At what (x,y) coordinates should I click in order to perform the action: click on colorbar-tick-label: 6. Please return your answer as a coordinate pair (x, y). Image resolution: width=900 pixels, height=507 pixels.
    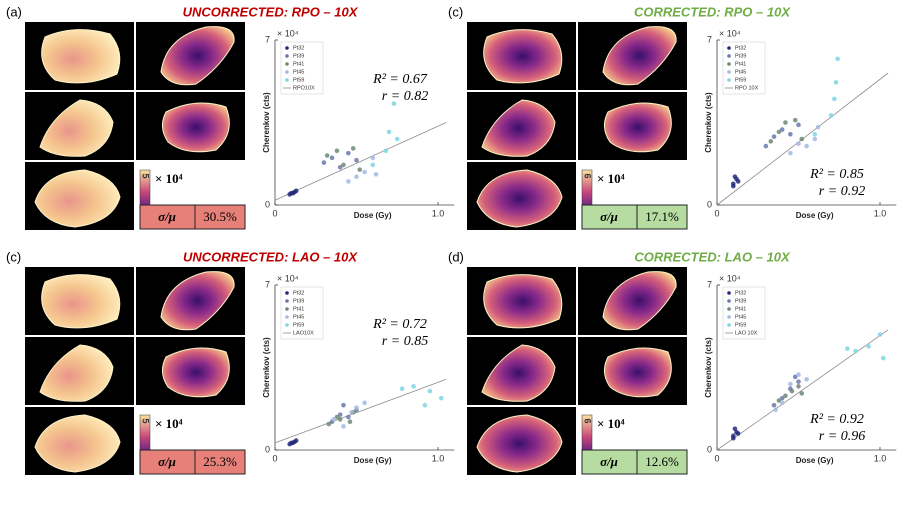
    Looking at the image, I should click on (588, 420).